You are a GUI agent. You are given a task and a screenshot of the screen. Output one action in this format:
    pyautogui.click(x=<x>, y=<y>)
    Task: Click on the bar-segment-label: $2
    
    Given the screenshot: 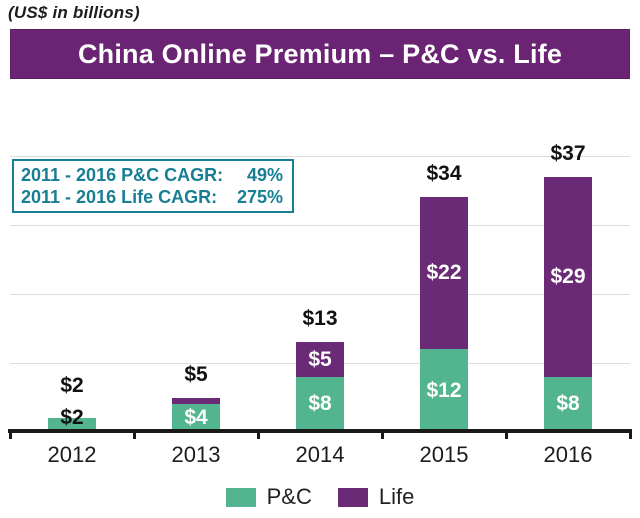 What is the action you would take?
    pyautogui.click(x=72, y=418)
    